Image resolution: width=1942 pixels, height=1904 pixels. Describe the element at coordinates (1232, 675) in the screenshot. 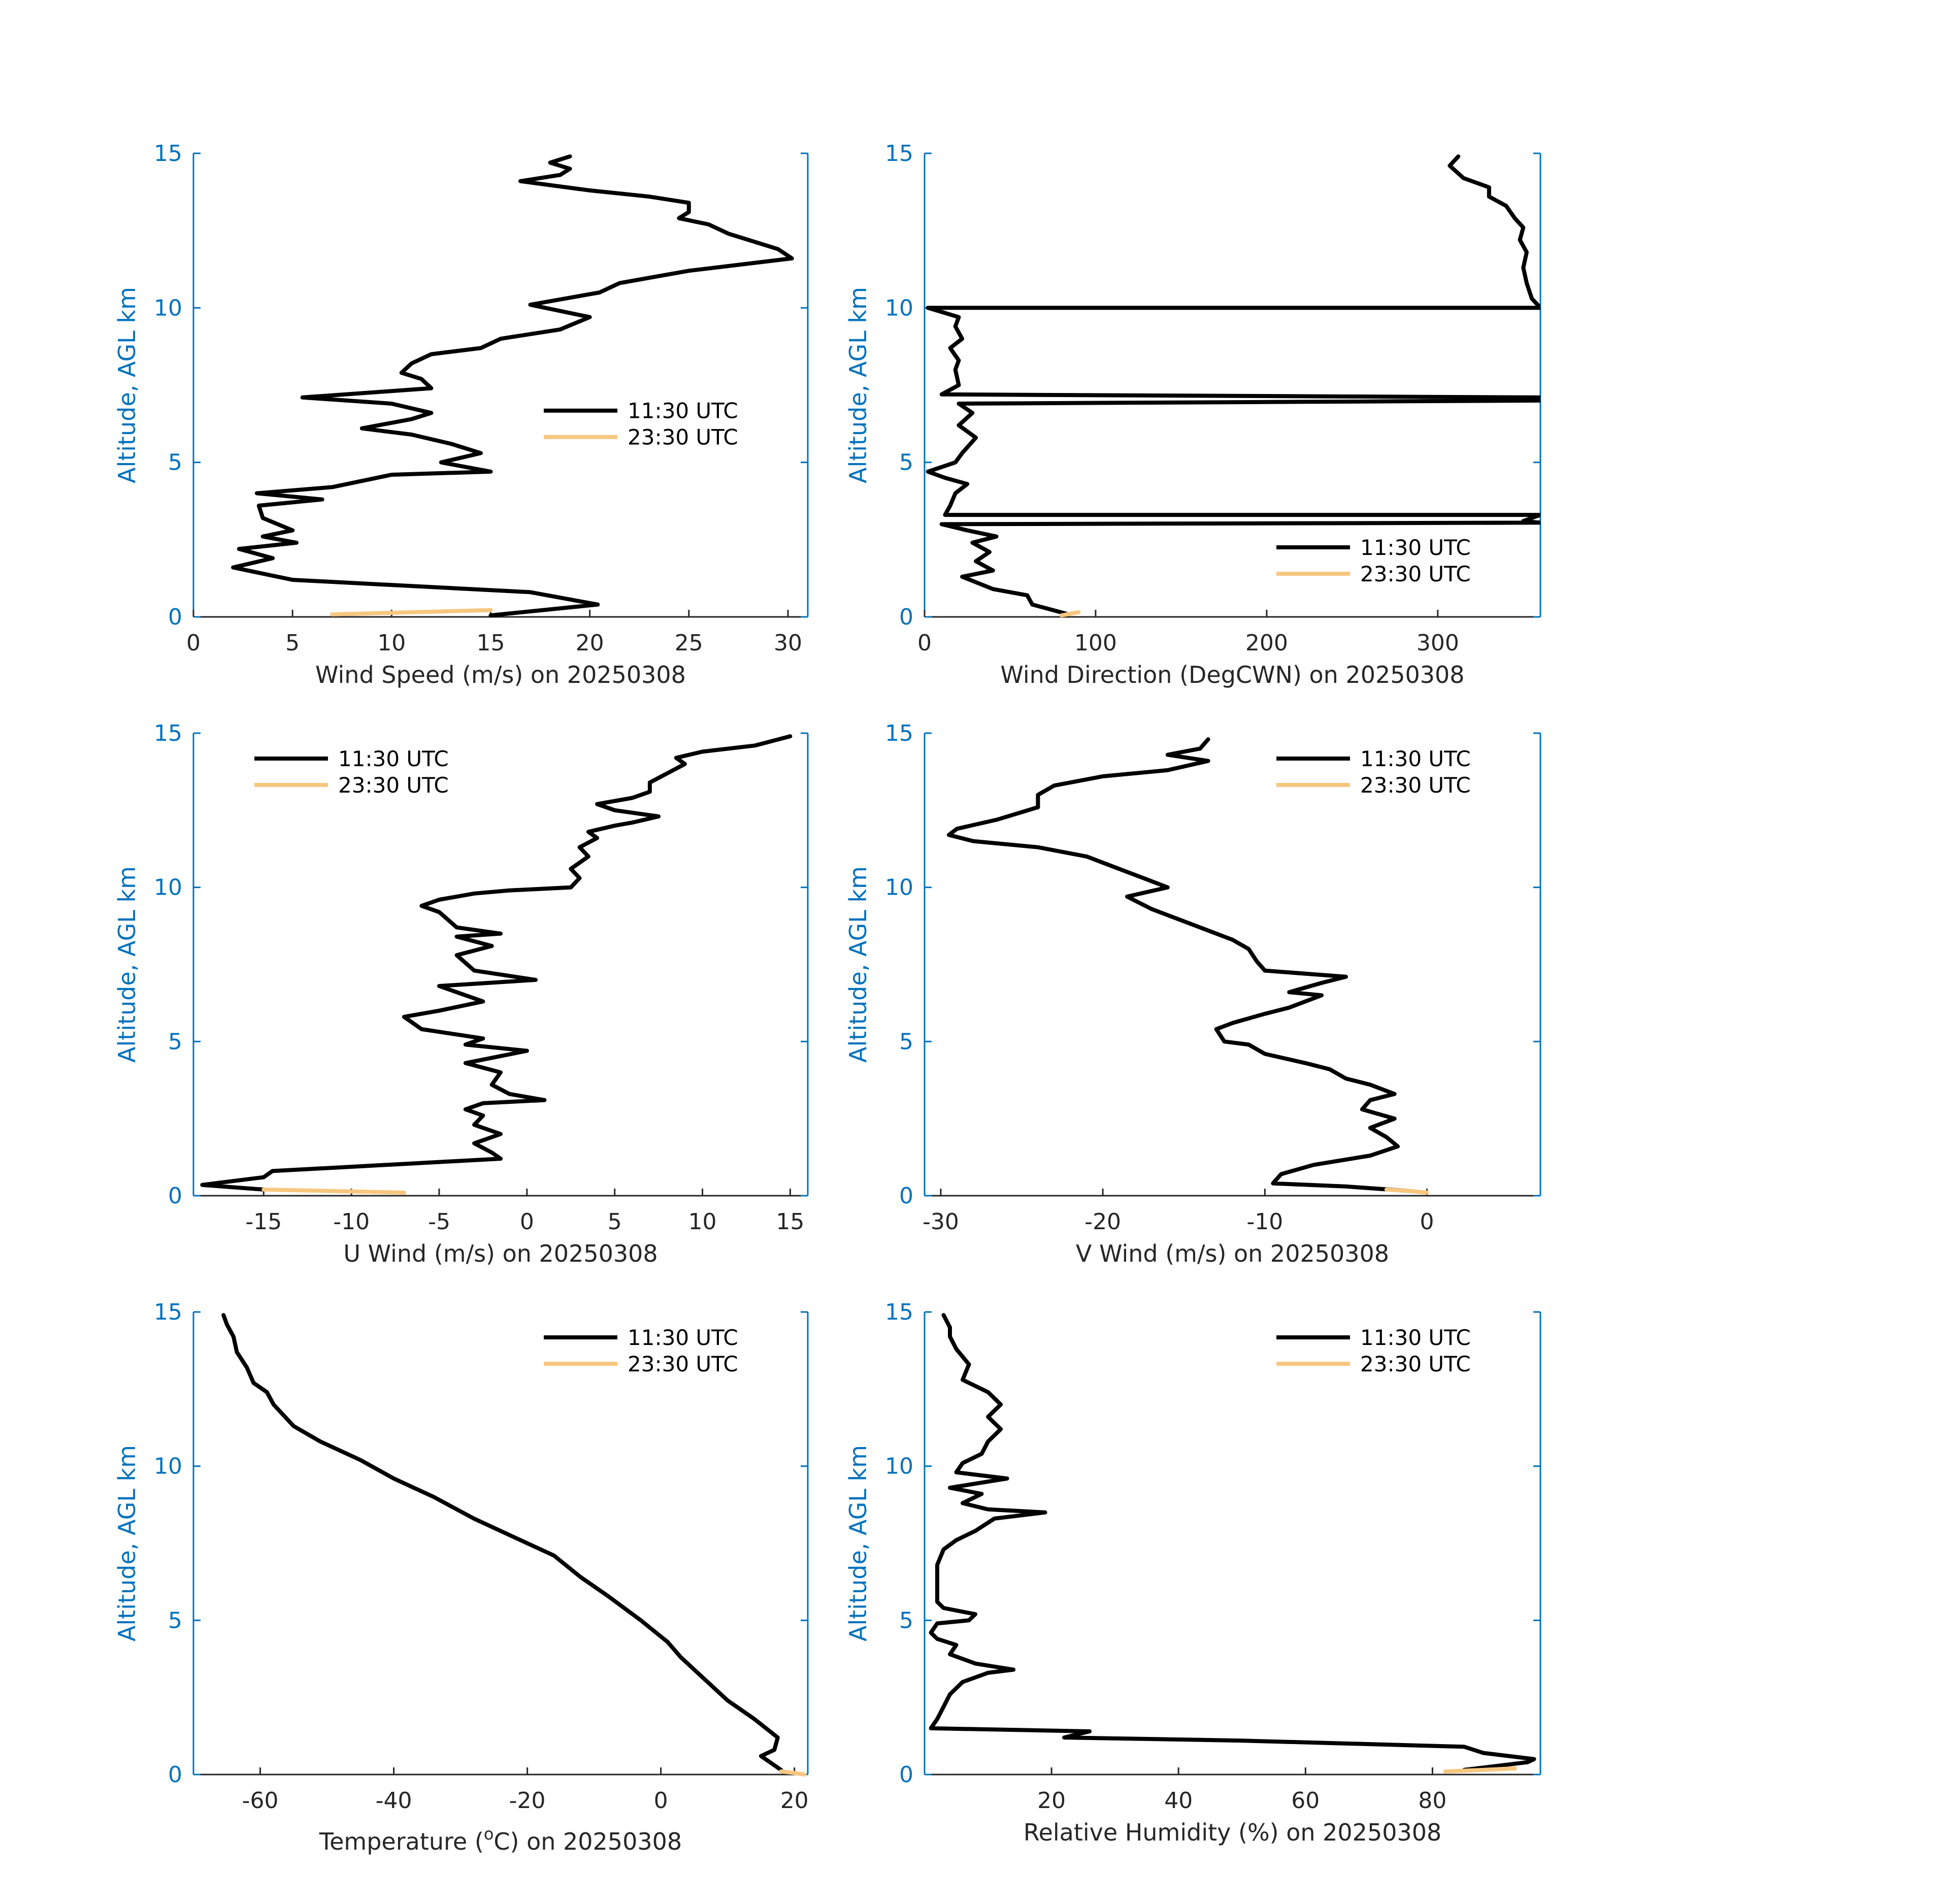

I see `x-axis-label: Wind Direction (DegCWN) on 20250308` at that location.